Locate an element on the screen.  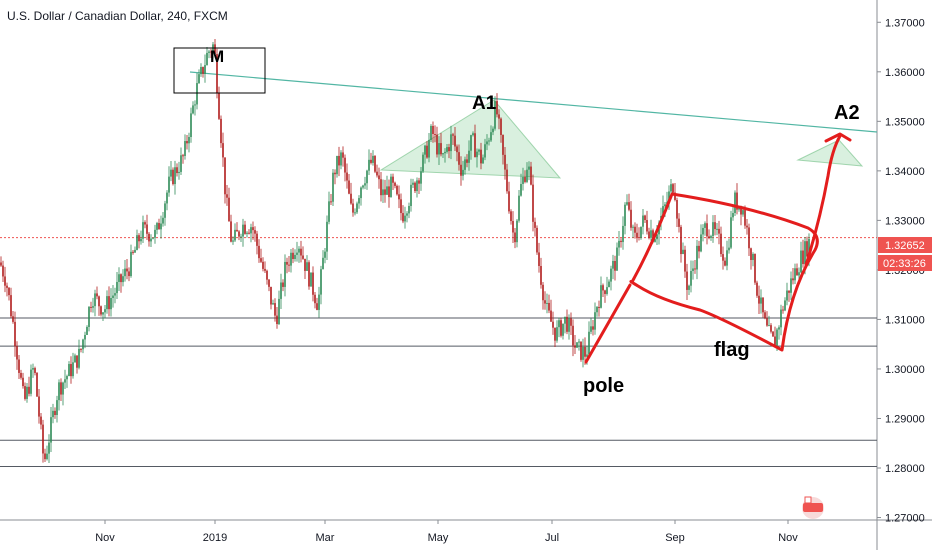
y-tick-label: 1.33000 is located at coordinates (905, 221).